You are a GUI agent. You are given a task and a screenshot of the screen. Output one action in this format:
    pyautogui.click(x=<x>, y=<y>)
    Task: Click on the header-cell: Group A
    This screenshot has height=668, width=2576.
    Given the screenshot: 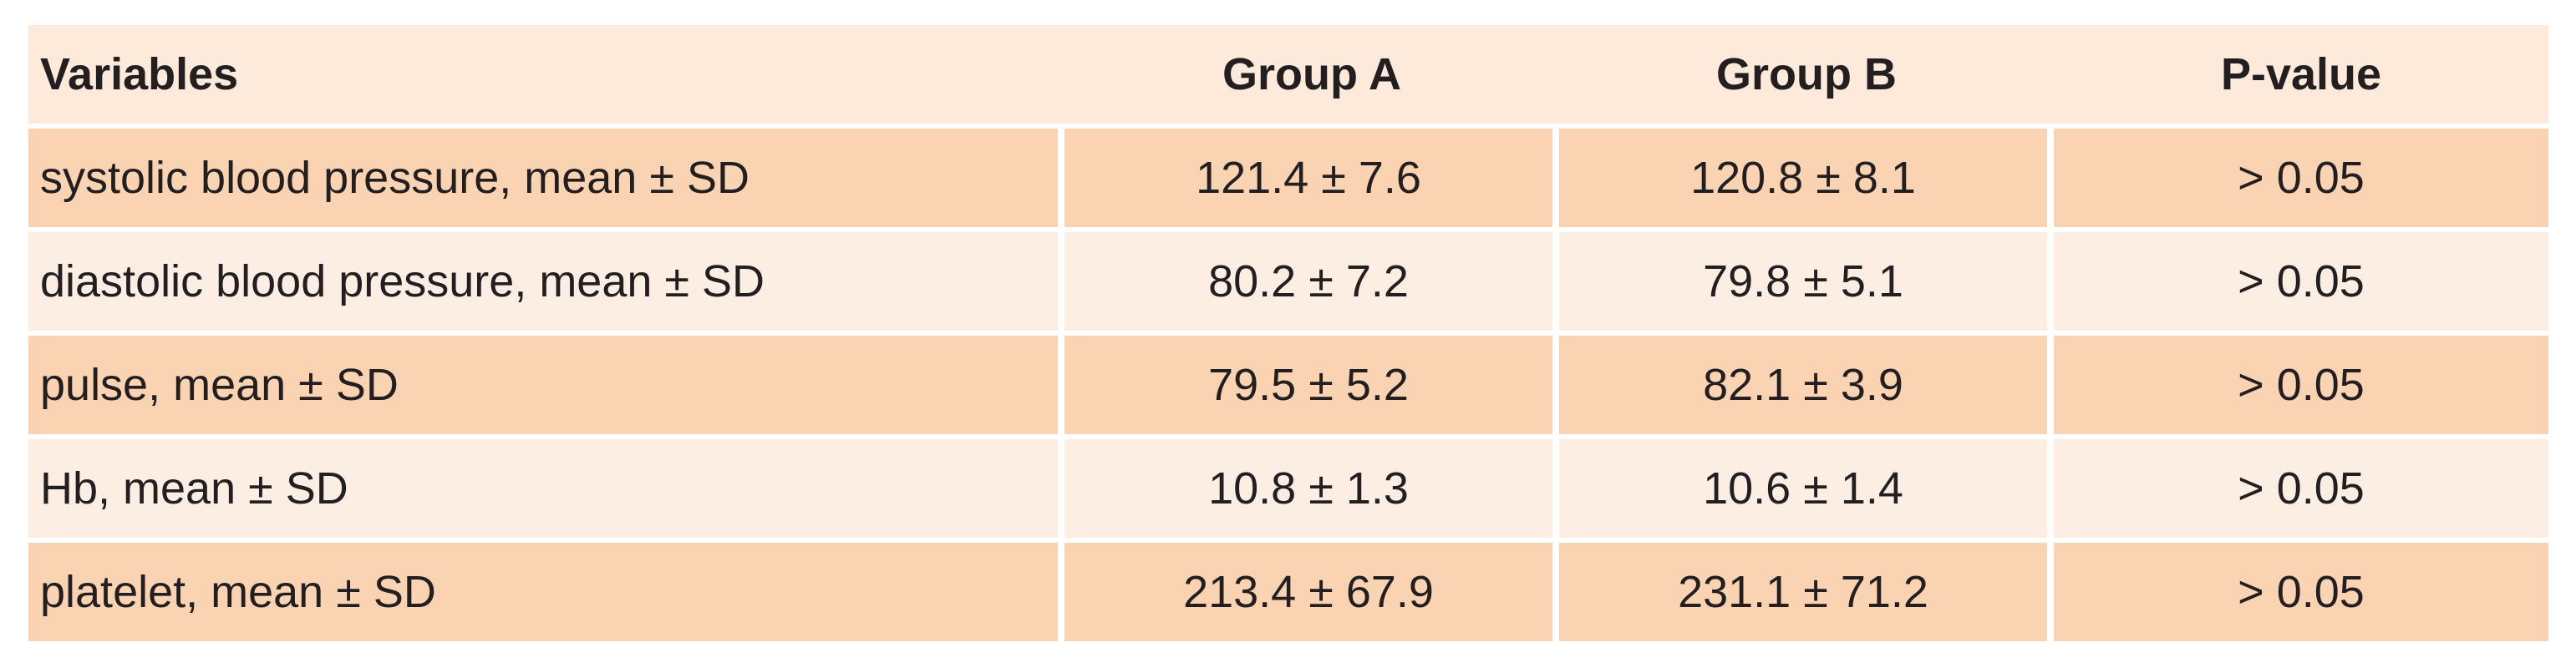 What is the action you would take?
    pyautogui.click(x=1311, y=77)
    